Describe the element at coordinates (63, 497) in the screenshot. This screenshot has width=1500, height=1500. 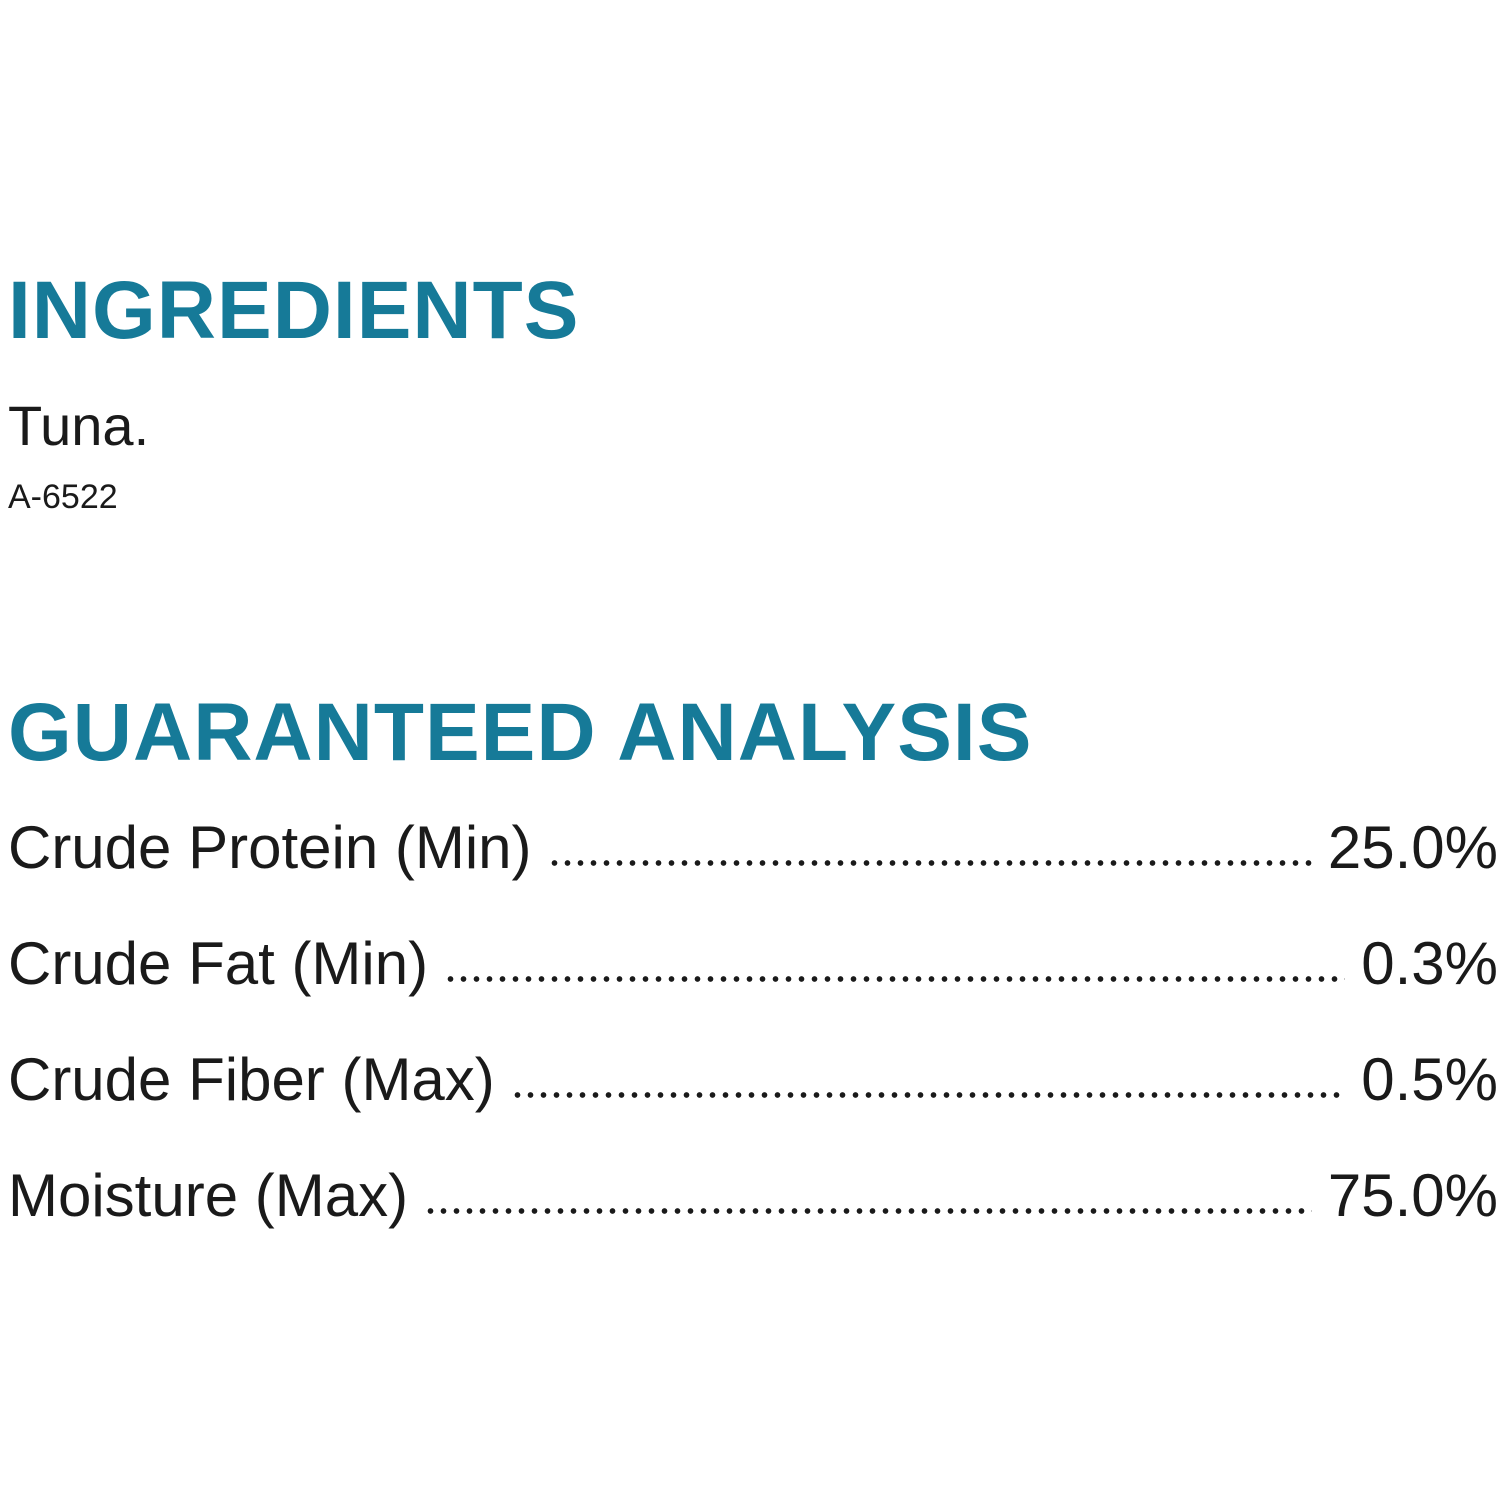
I see `product-code: A-6522` at that location.